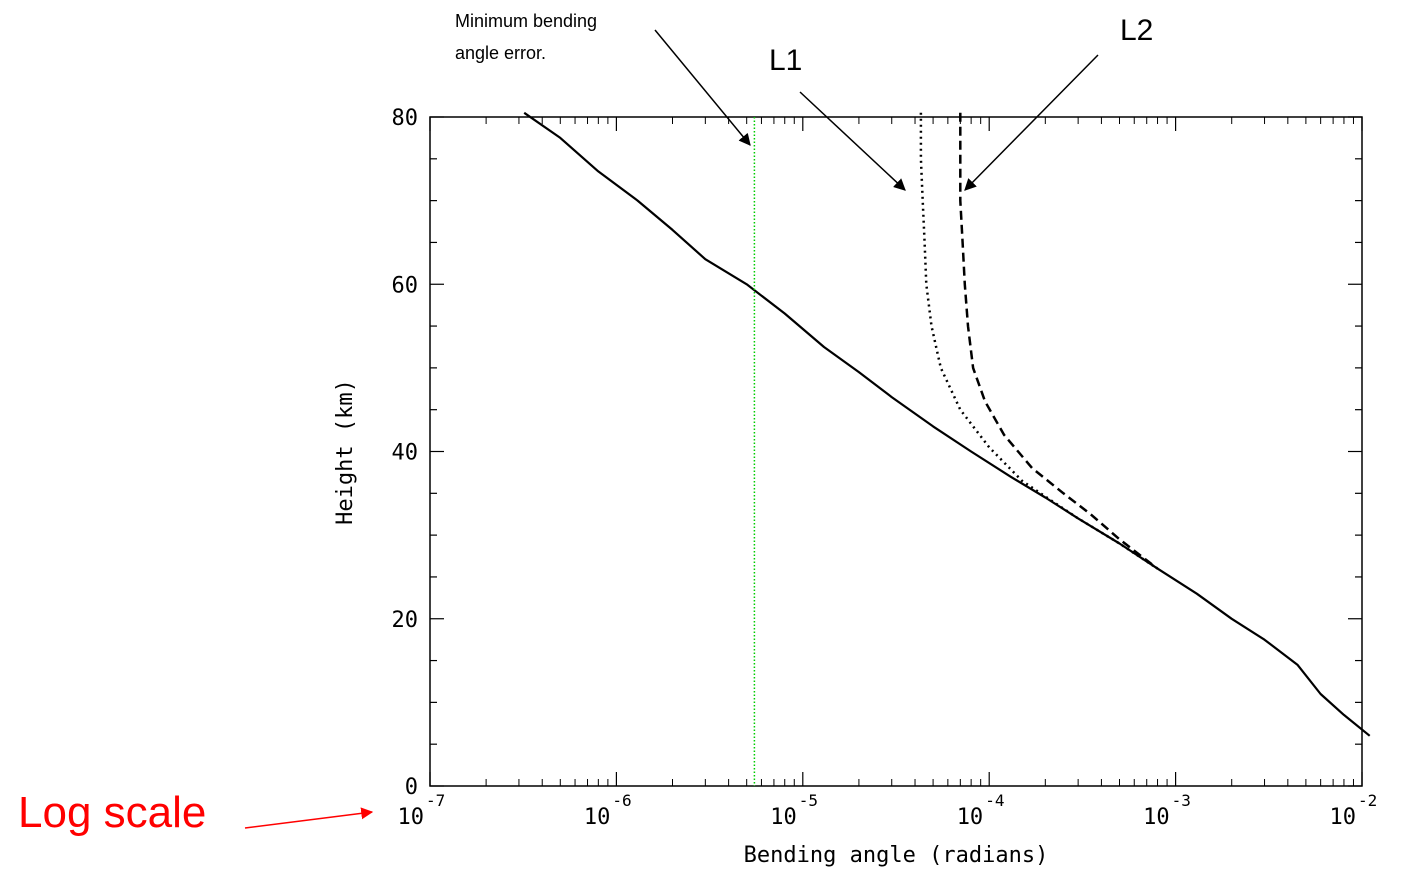 This screenshot has height=873, width=1405. What do you see at coordinates (785, 60) in the screenshot?
I see `annotation-l1: L1` at bounding box center [785, 60].